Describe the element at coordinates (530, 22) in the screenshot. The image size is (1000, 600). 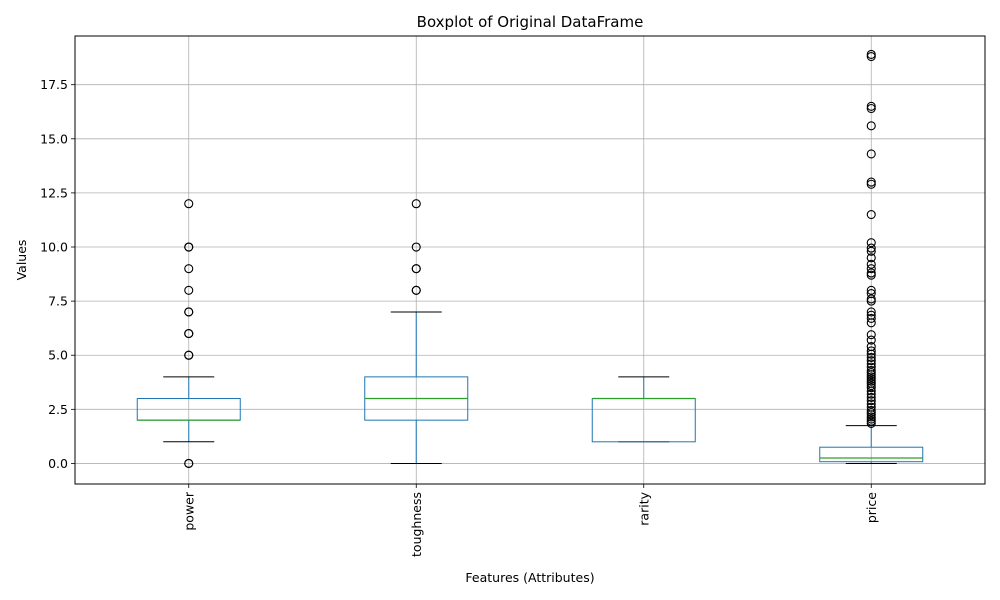
I see `chart-title: Boxplot of Original DataFrame` at that location.